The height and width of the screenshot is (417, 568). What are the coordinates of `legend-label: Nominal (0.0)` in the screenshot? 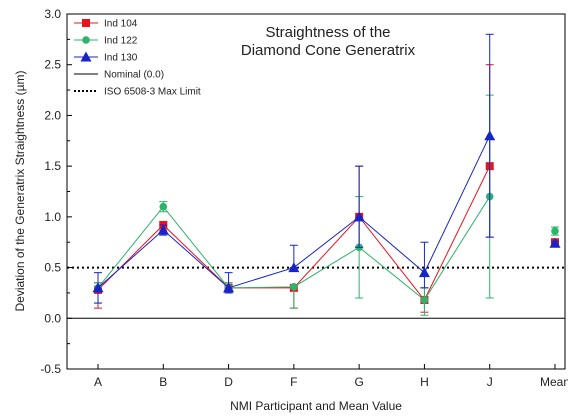 It's located at (134, 75).